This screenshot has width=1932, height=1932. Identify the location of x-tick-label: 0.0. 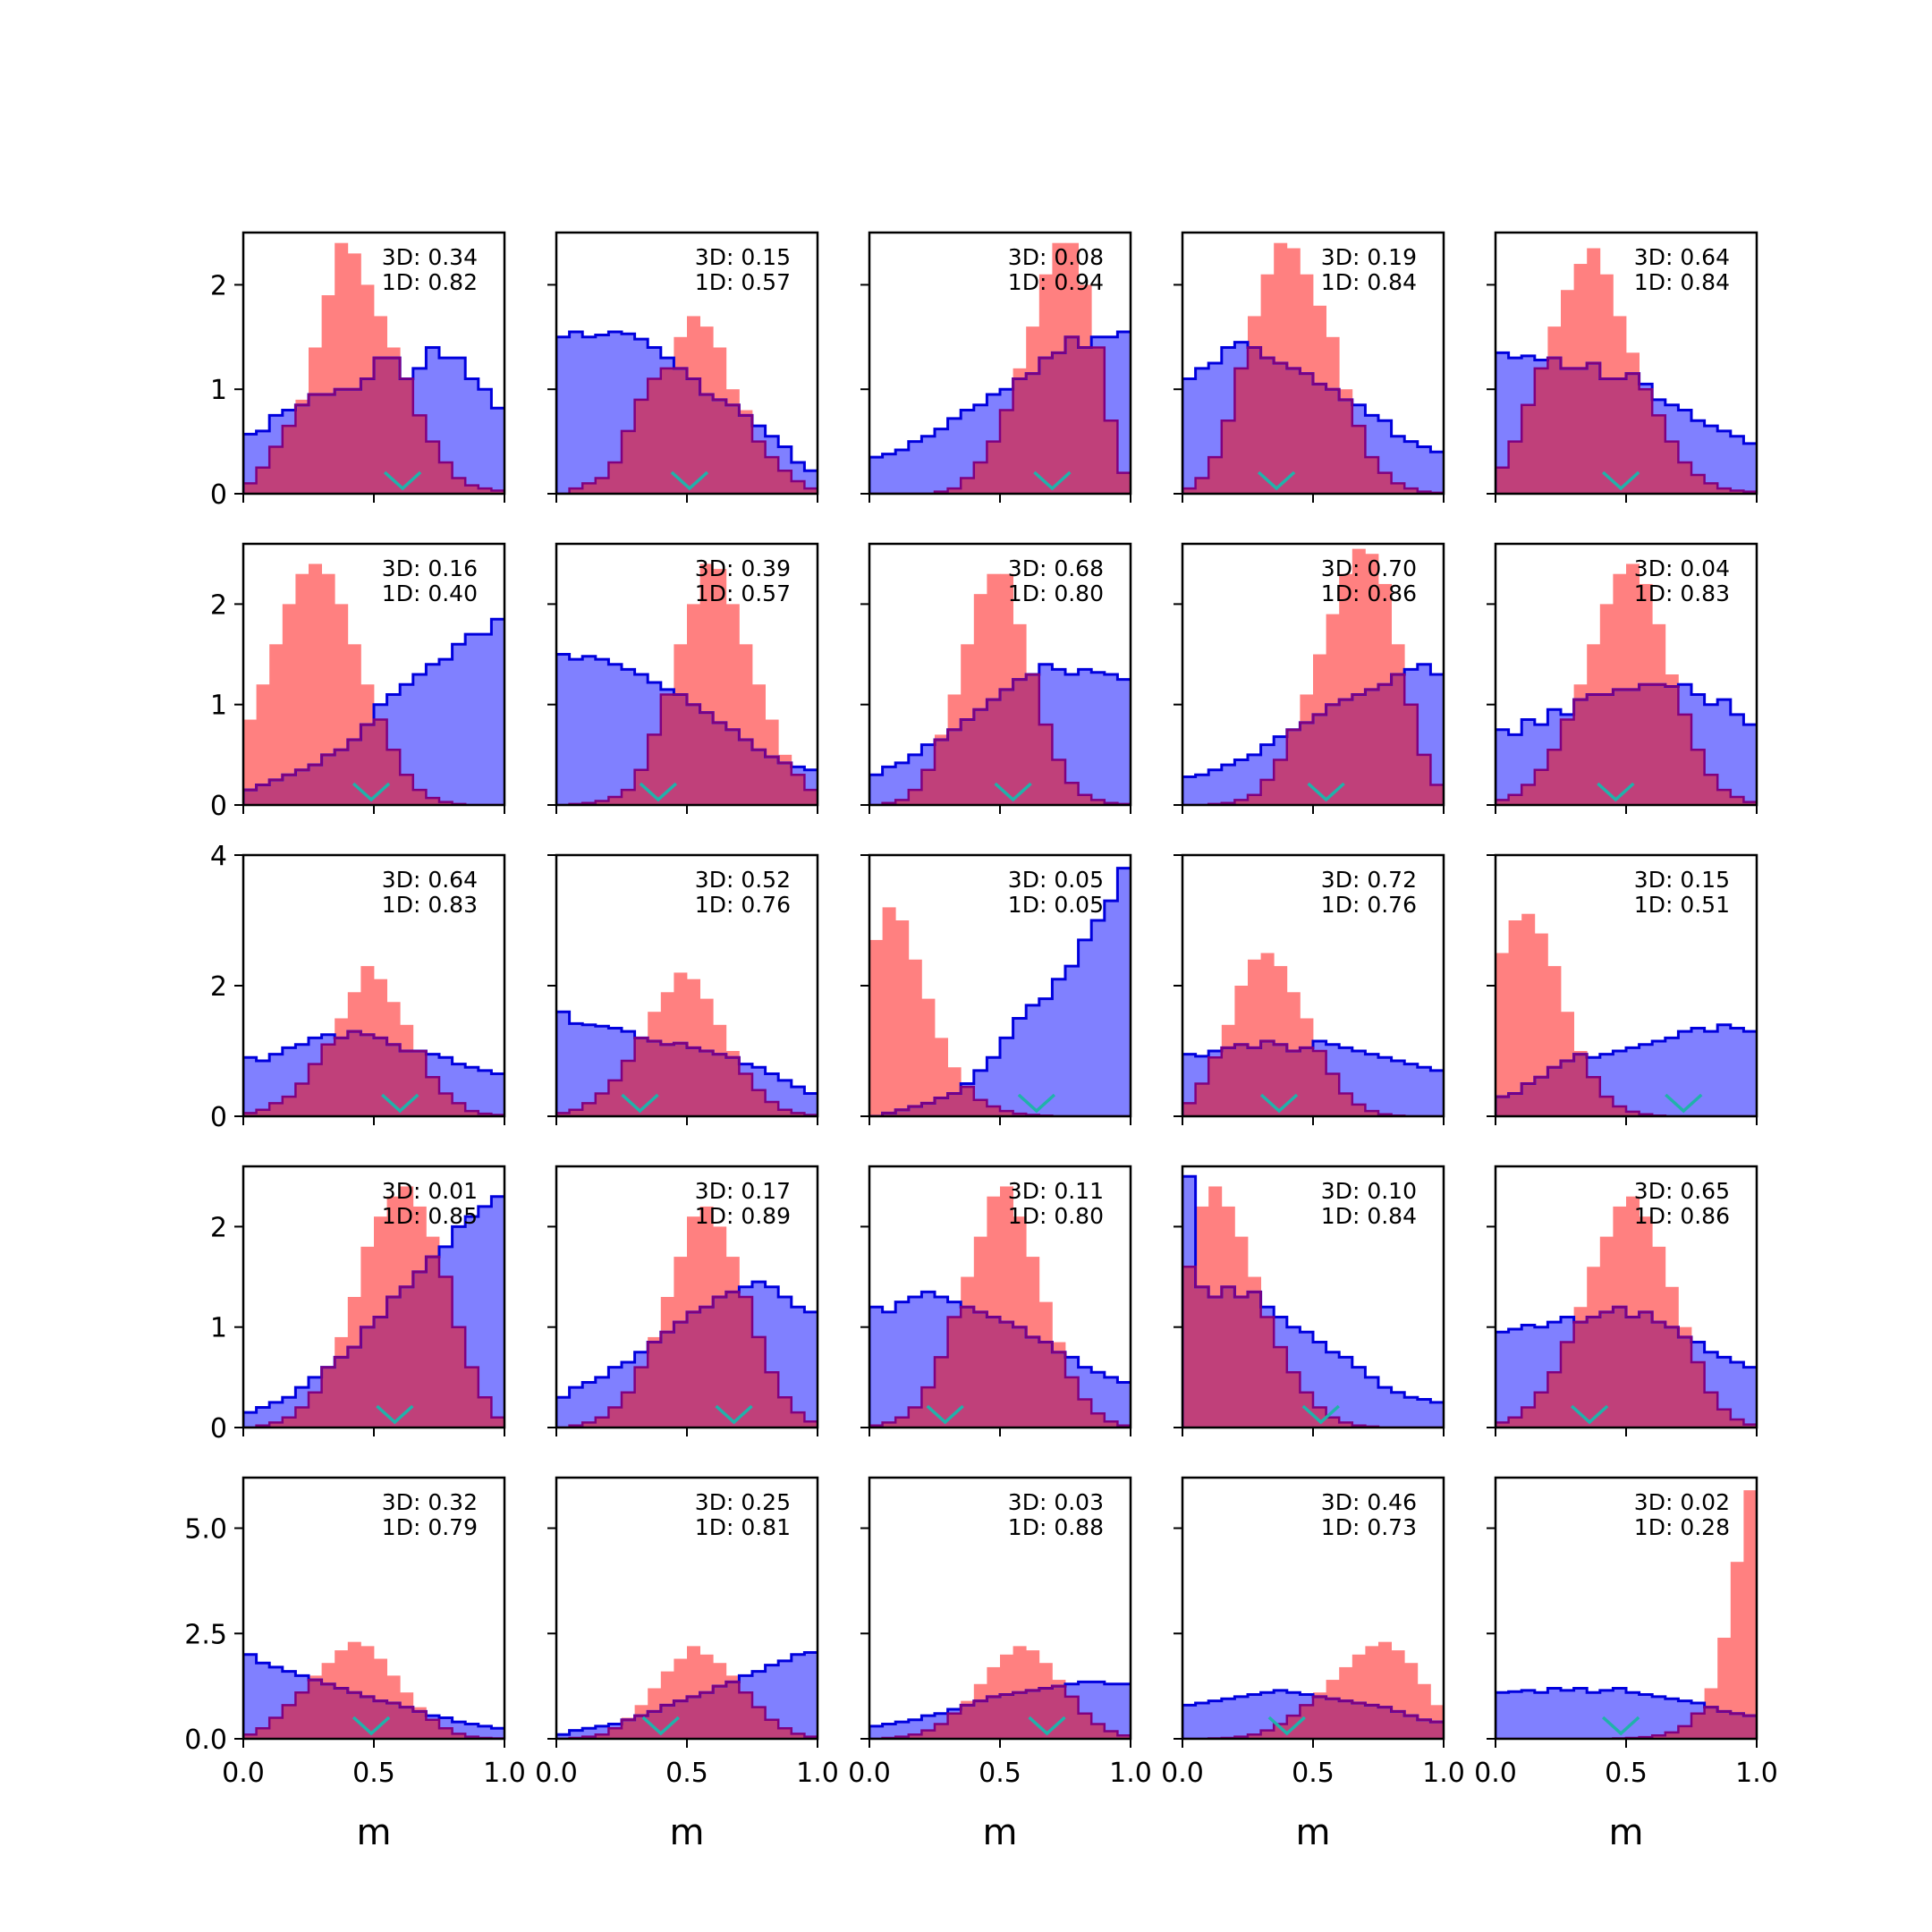
(556, 1773).